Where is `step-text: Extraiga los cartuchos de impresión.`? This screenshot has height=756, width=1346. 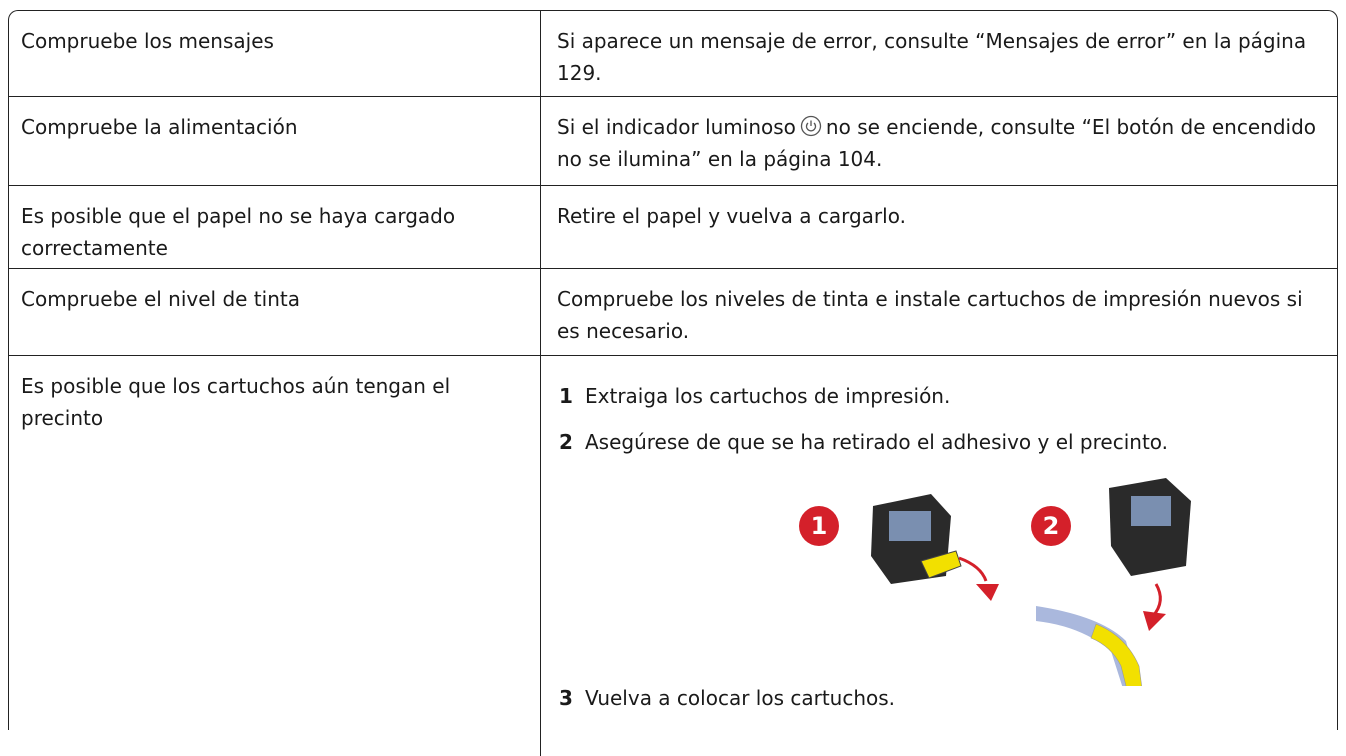 step-text: Extraiga los cartuchos de impresión. is located at coordinates (768, 396).